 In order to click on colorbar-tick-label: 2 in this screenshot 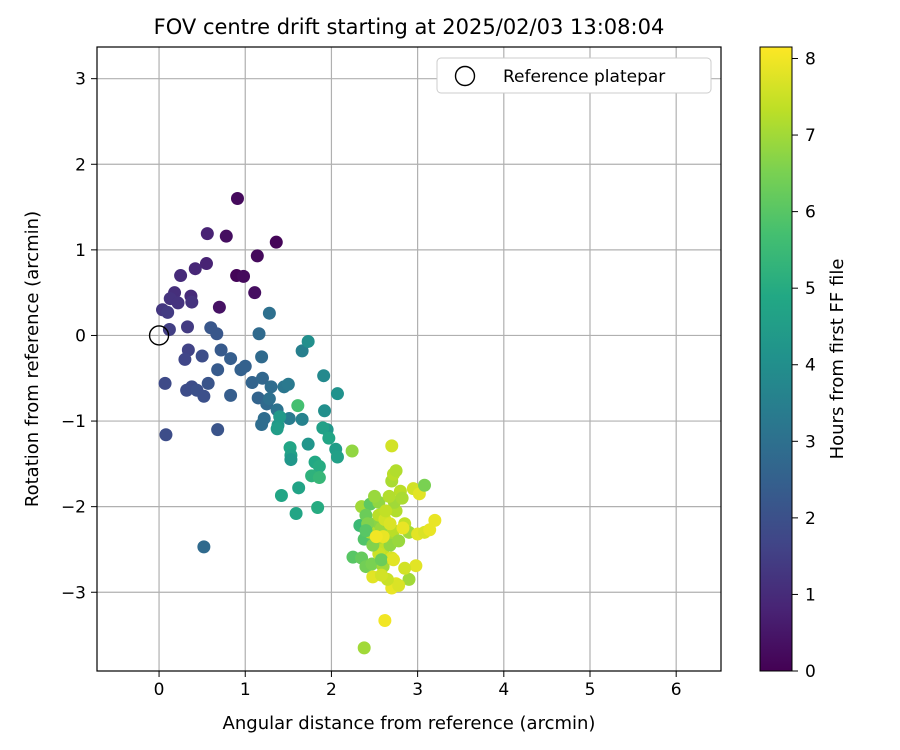, I will do `click(810, 519)`.